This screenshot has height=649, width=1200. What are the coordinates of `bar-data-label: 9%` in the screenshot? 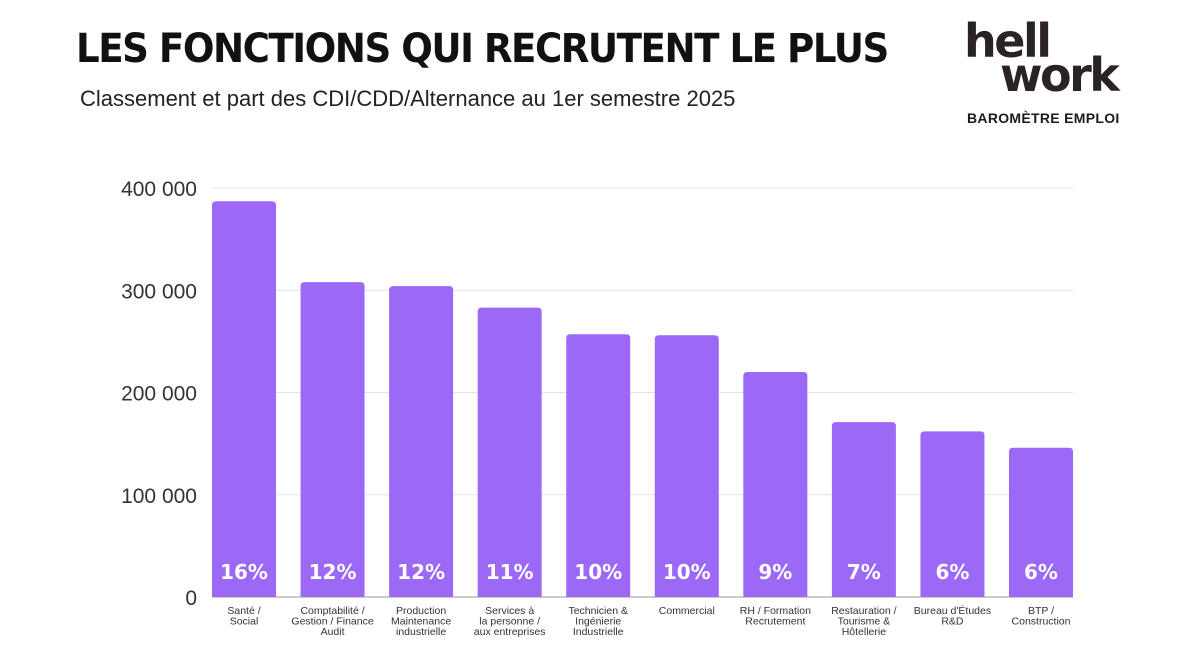 It's located at (775, 572).